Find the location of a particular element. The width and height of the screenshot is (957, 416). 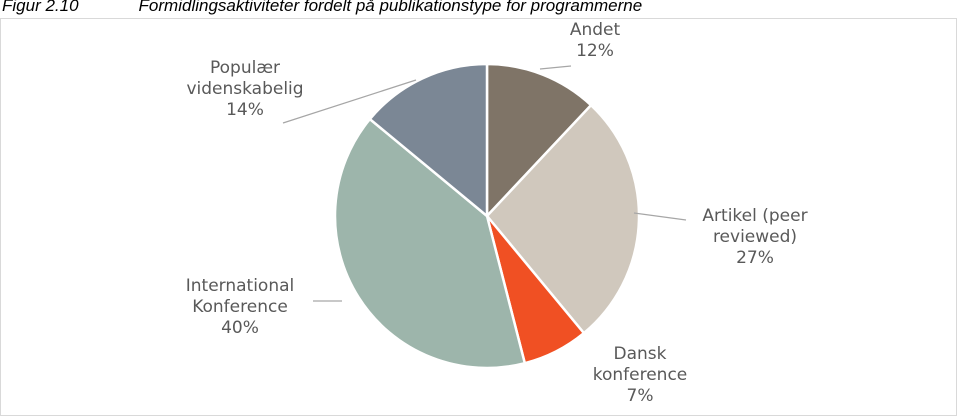

data-label-value: 27% is located at coordinates (755, 258).